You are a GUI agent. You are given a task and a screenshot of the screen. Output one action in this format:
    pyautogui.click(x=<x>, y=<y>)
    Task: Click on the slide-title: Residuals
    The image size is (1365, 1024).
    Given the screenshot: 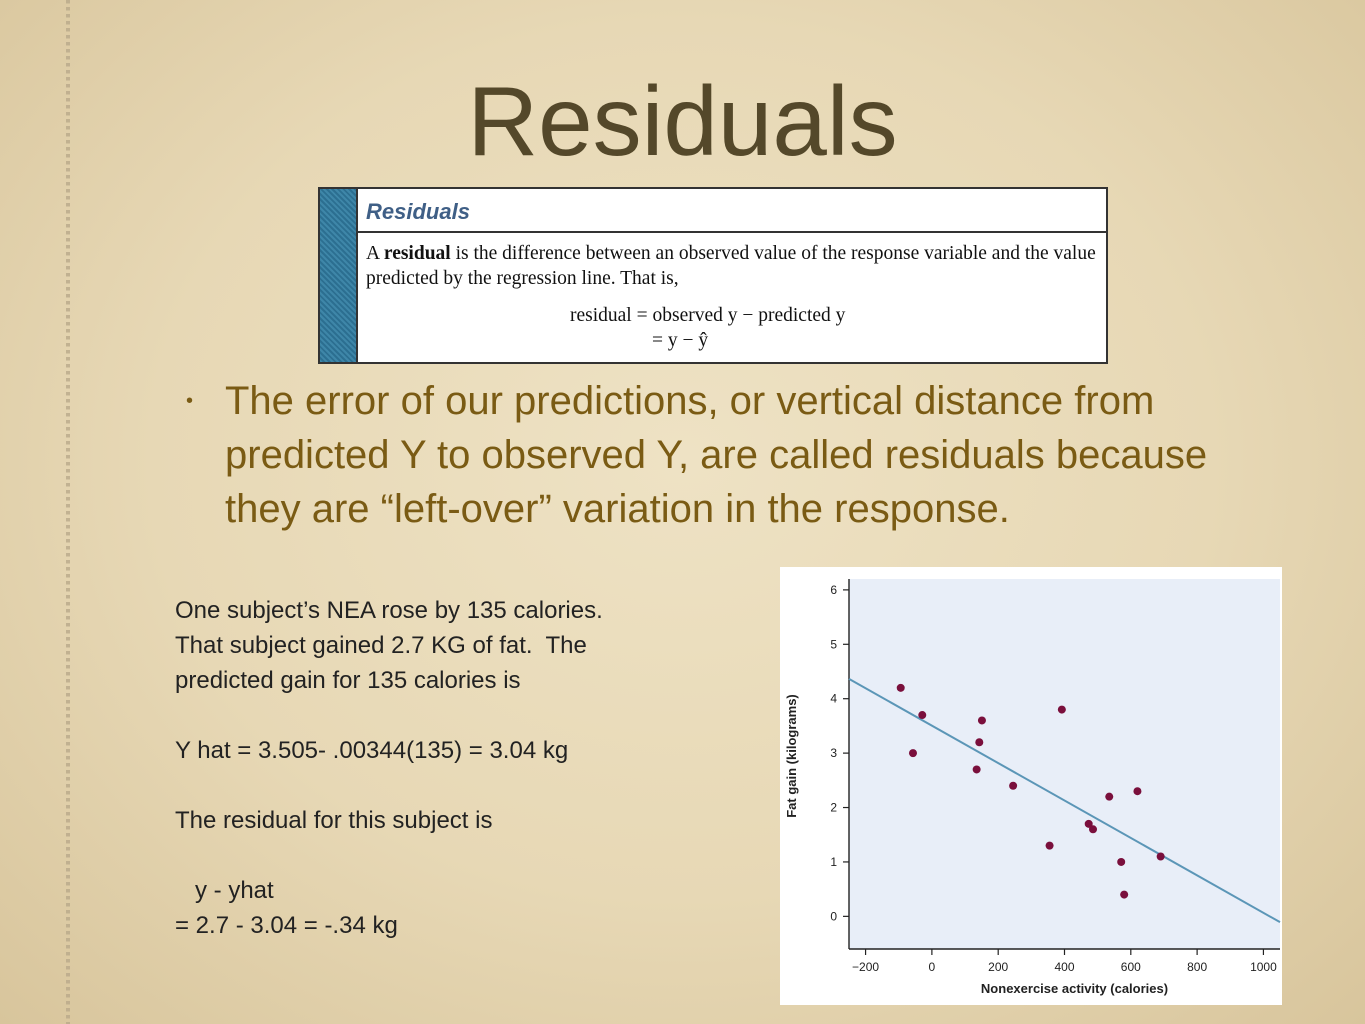 What is the action you would take?
    pyautogui.click(x=682, y=121)
    